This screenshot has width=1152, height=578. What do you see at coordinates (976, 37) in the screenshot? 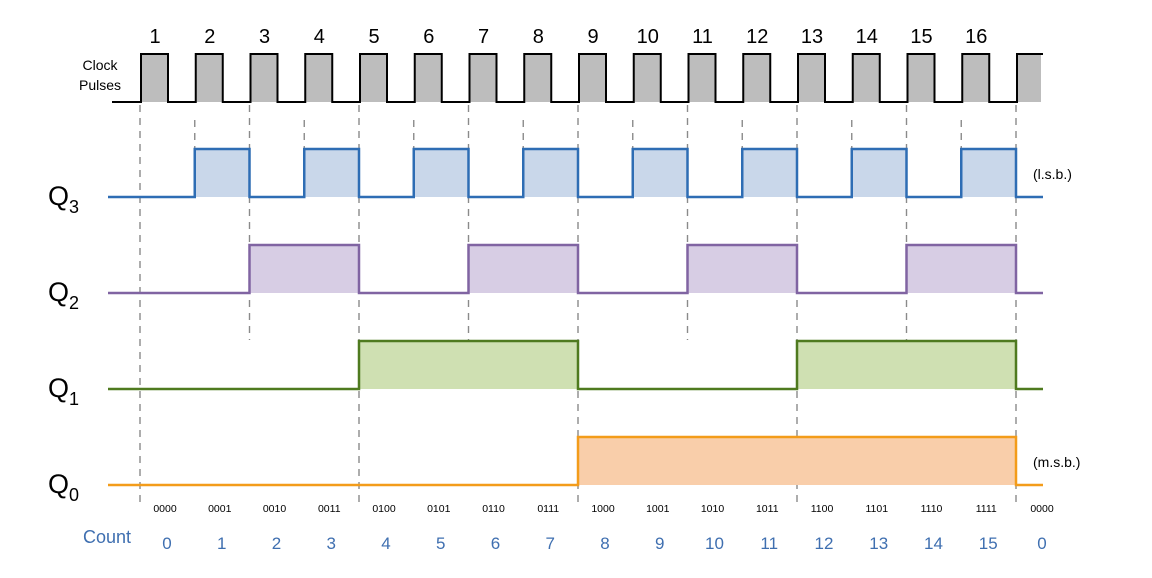
I see `clock-pulse-number: 16` at bounding box center [976, 37].